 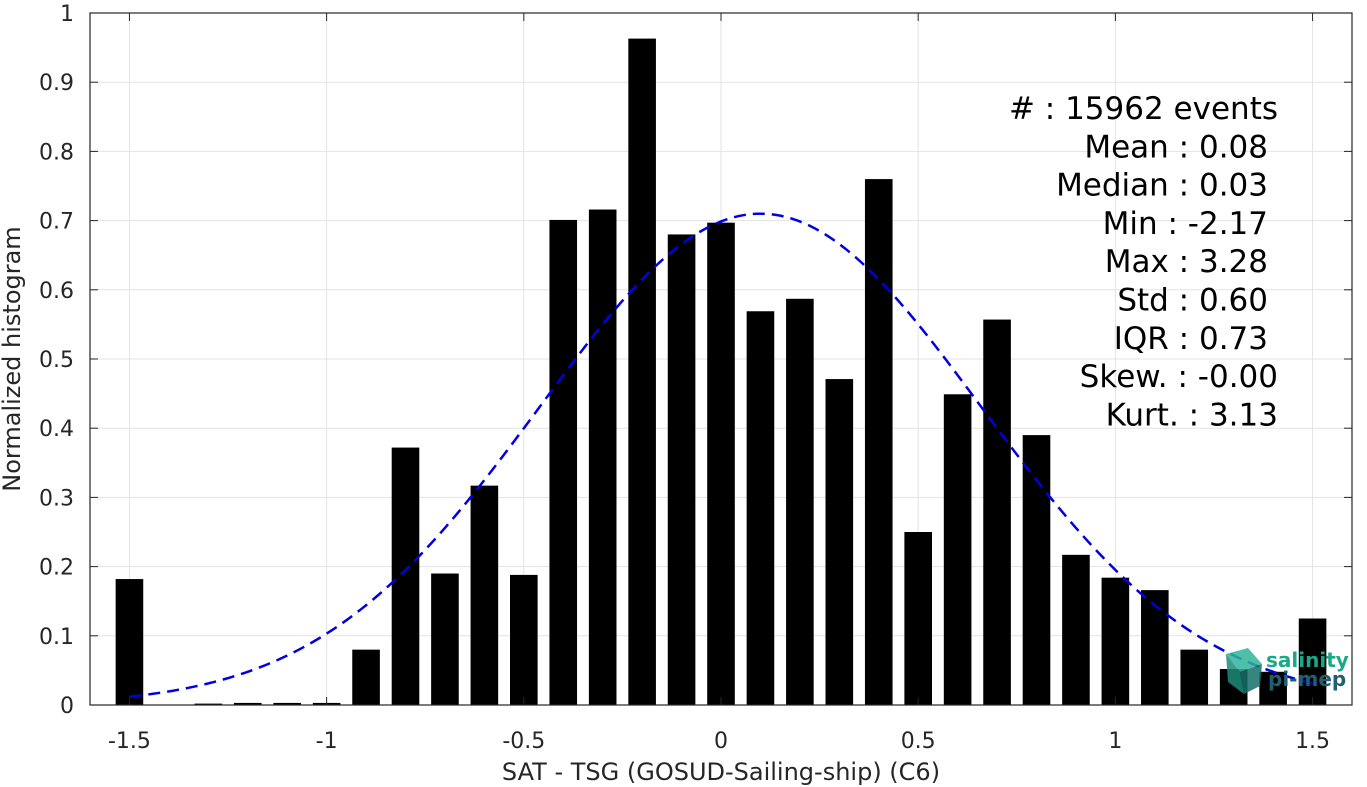 I want to click on salinity-pimep-logo: salinity pi-mep, so click(x=1287, y=671).